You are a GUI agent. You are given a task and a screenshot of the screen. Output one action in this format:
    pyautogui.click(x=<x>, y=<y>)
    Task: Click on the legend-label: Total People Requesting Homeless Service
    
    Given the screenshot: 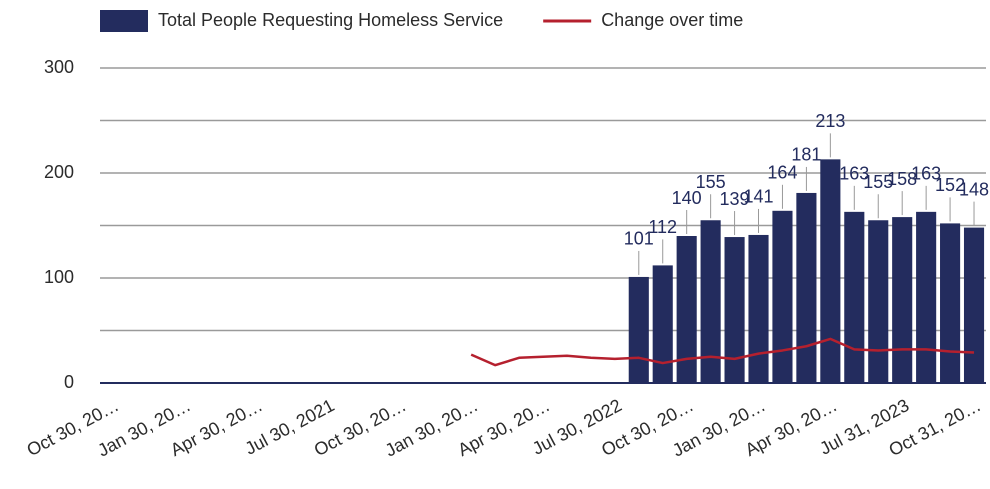 What is the action you would take?
    pyautogui.click(x=330, y=20)
    